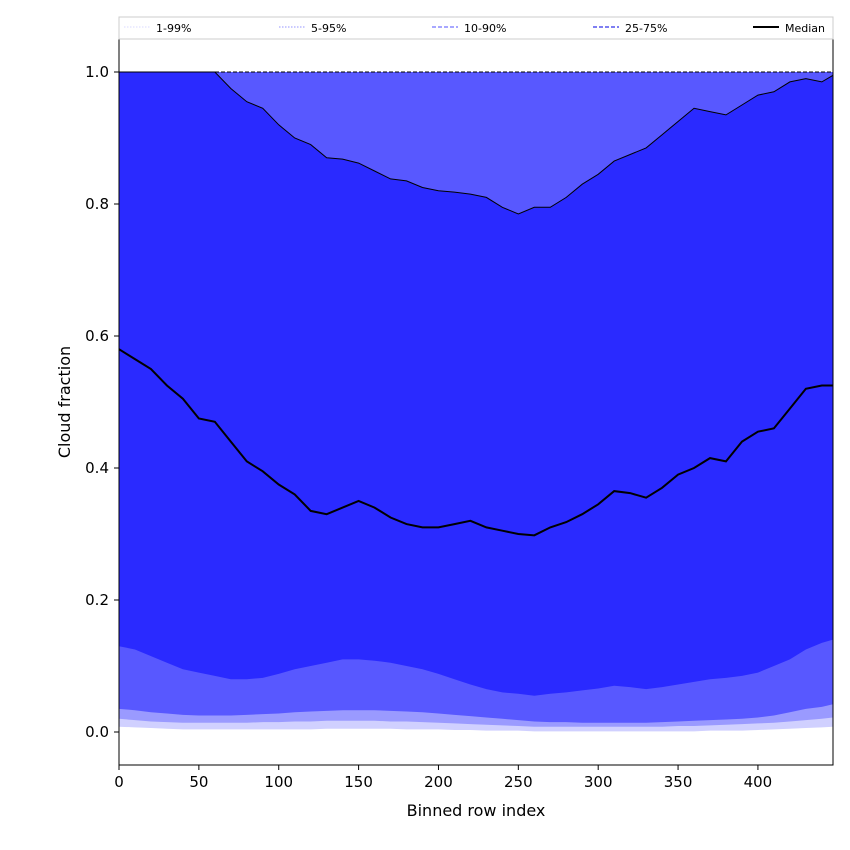 The height and width of the screenshot is (850, 850). I want to click on y-axis: 0.0 0.2 0.4 0.6 0.8 1.0, so click(102, 402).